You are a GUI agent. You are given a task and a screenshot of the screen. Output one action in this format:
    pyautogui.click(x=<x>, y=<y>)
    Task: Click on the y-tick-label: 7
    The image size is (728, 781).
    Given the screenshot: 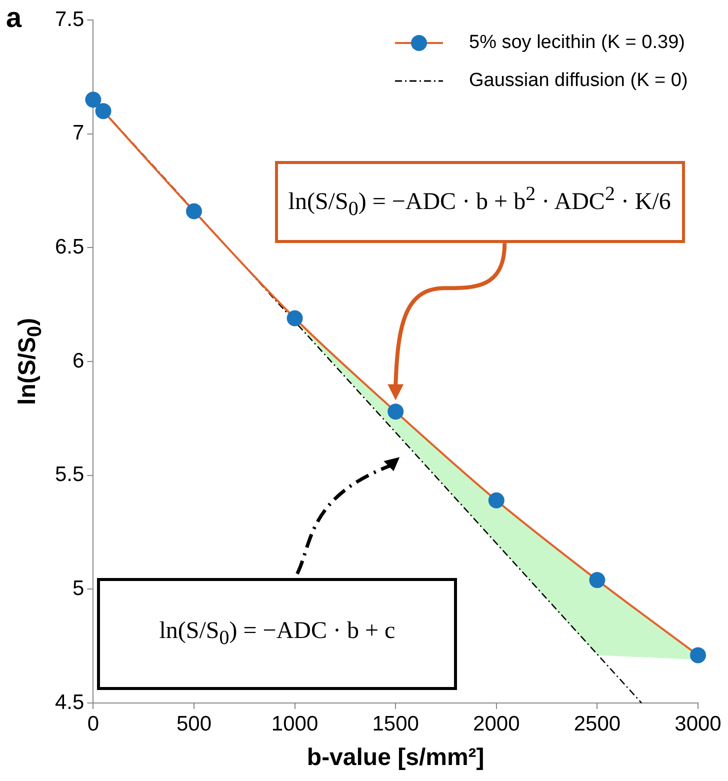 What is the action you would take?
    pyautogui.click(x=78, y=133)
    